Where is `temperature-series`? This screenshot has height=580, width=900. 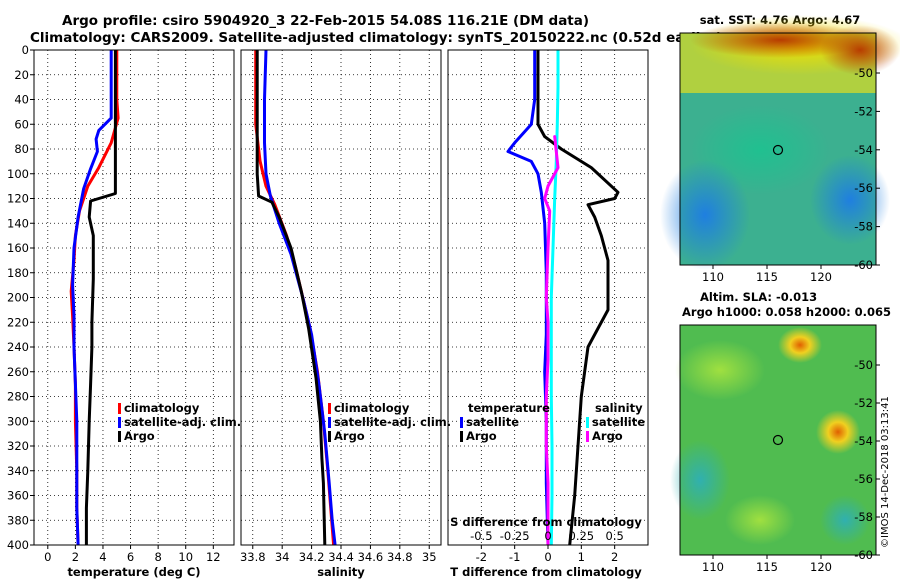
temperature-series is located at coordinates (94, 297).